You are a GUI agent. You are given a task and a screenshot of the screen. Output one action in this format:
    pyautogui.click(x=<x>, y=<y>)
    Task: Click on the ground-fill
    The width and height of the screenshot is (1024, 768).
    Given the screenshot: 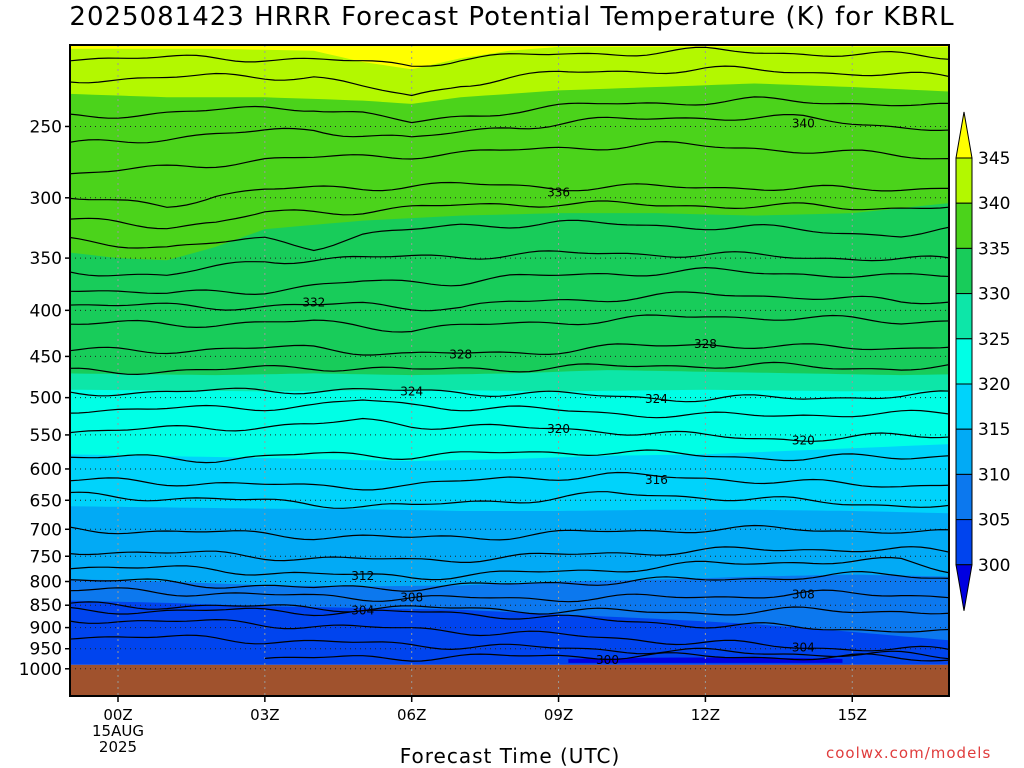 What is the action you would take?
    pyautogui.click(x=509, y=680)
    